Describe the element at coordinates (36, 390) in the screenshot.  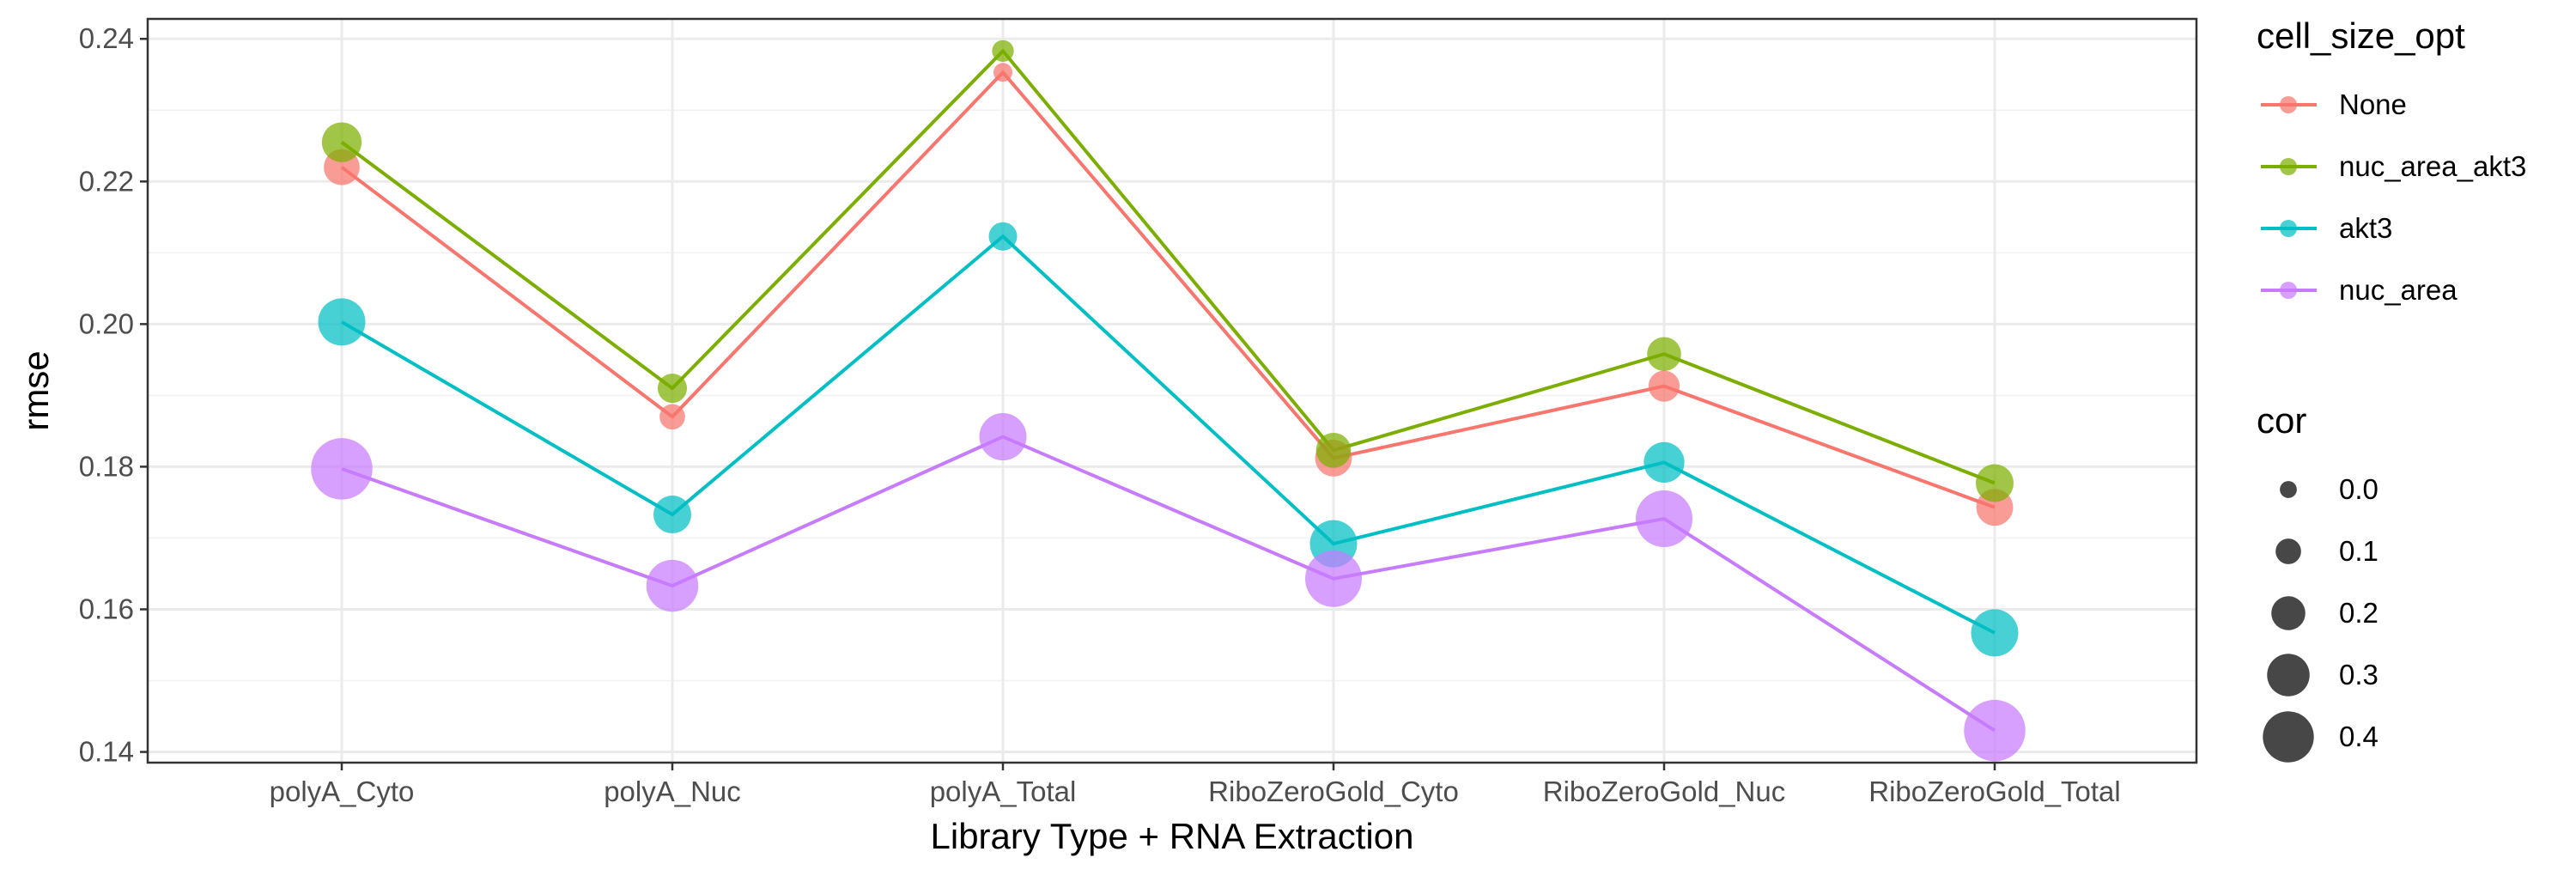
I see `y-axis-title: rmse` at that location.